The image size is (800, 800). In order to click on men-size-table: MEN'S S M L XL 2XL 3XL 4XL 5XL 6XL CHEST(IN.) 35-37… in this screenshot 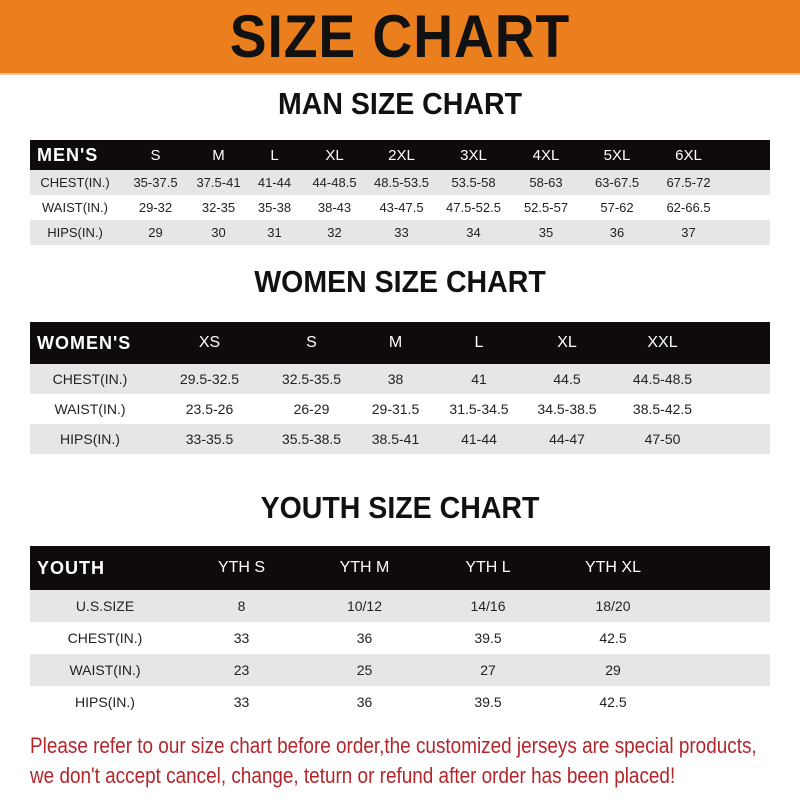, I will do `click(400, 192)`.